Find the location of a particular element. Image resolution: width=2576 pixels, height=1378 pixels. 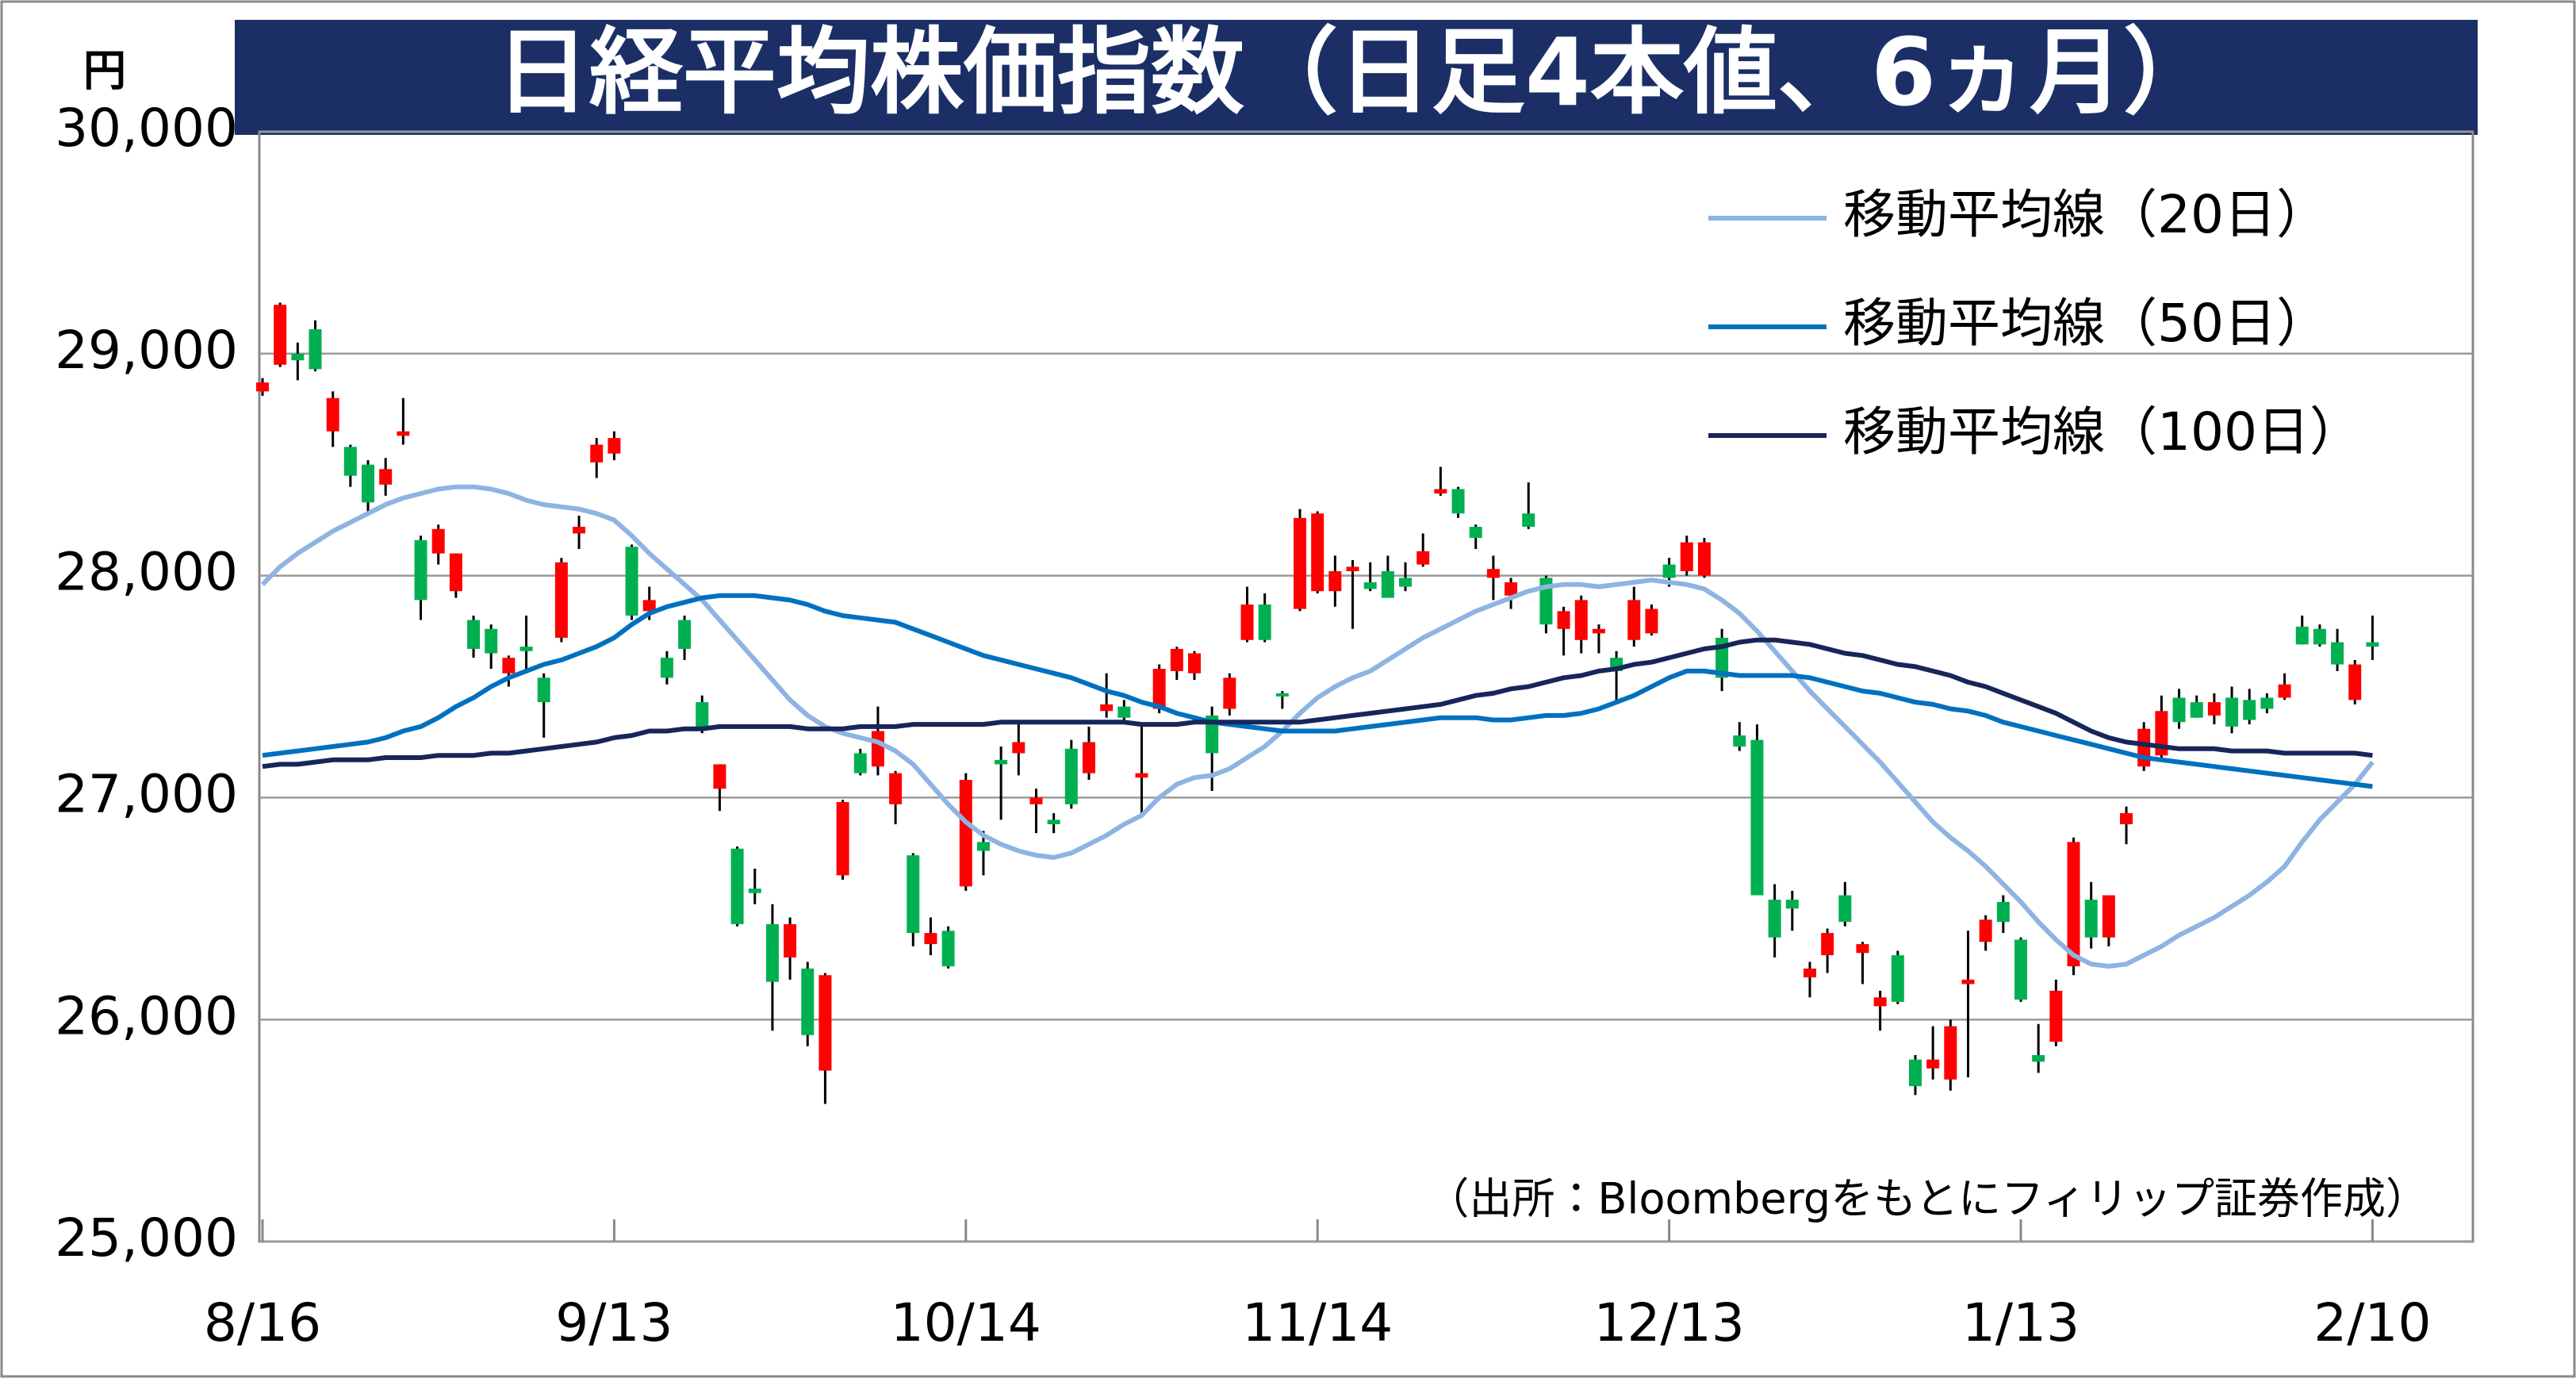

x-tick-label: 8/16 is located at coordinates (263, 1322).